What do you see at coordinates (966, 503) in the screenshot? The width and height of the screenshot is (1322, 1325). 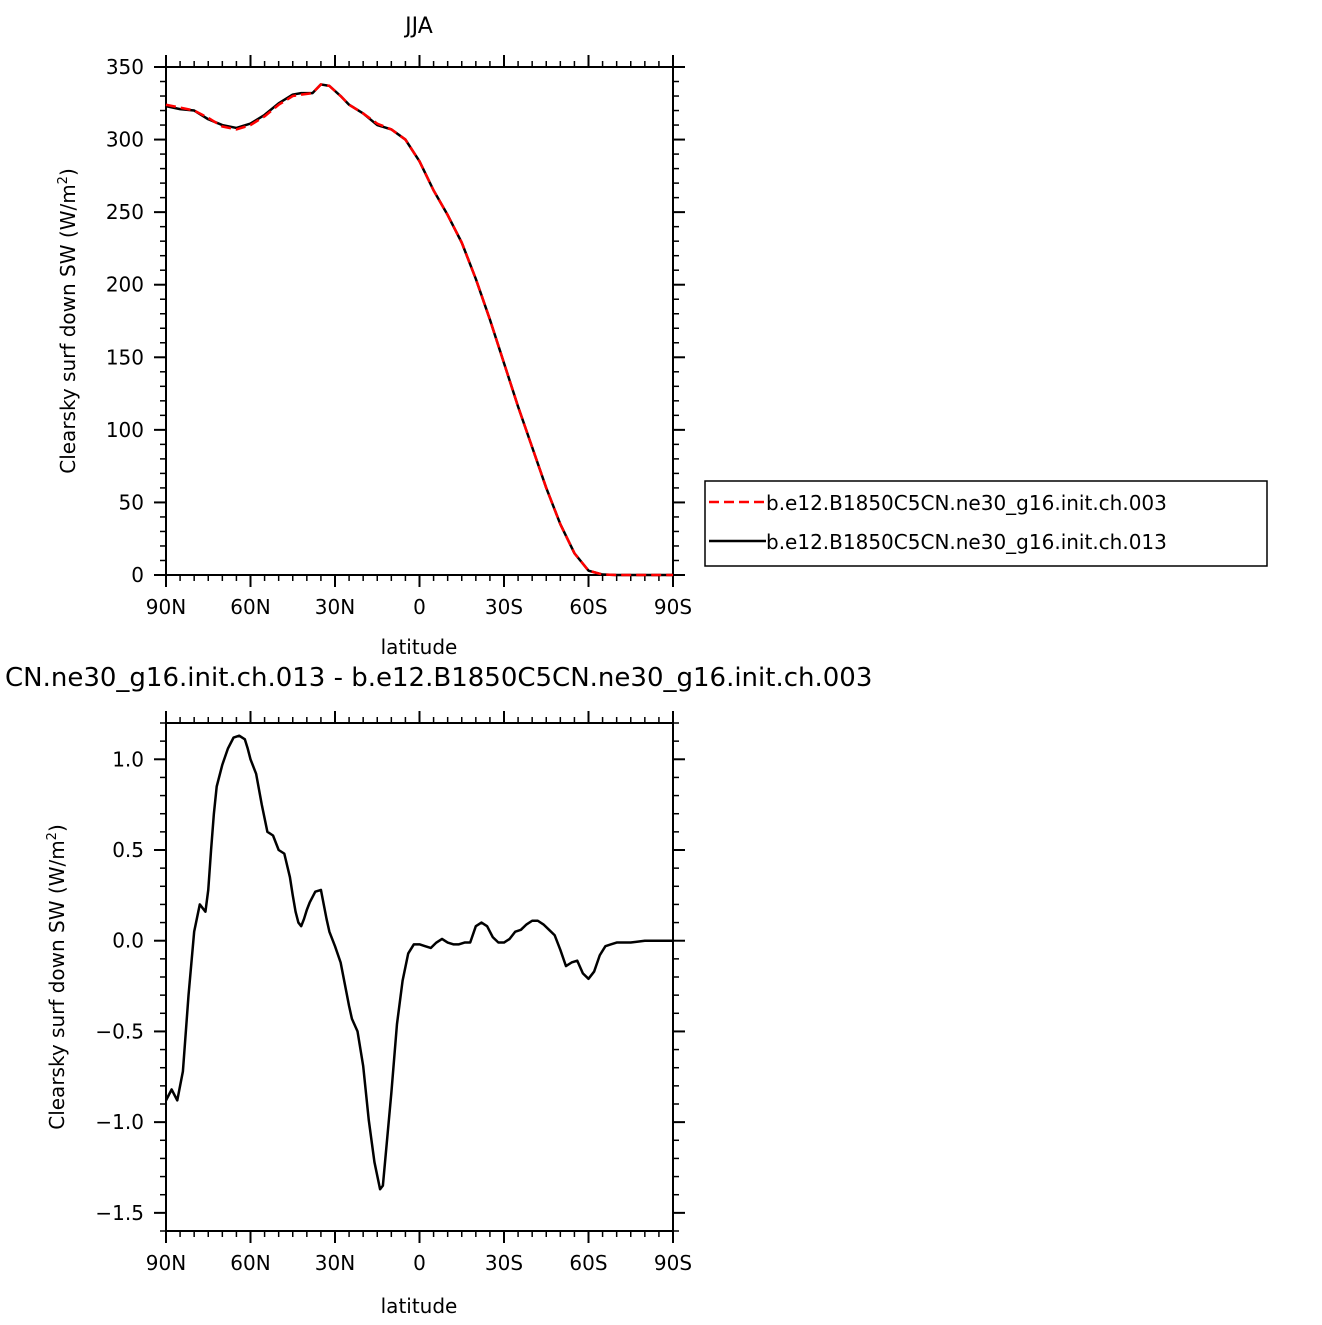 I see `legend-label-003: b.e12.B1850C5CN.ne30_g16.init.ch.003` at bounding box center [966, 503].